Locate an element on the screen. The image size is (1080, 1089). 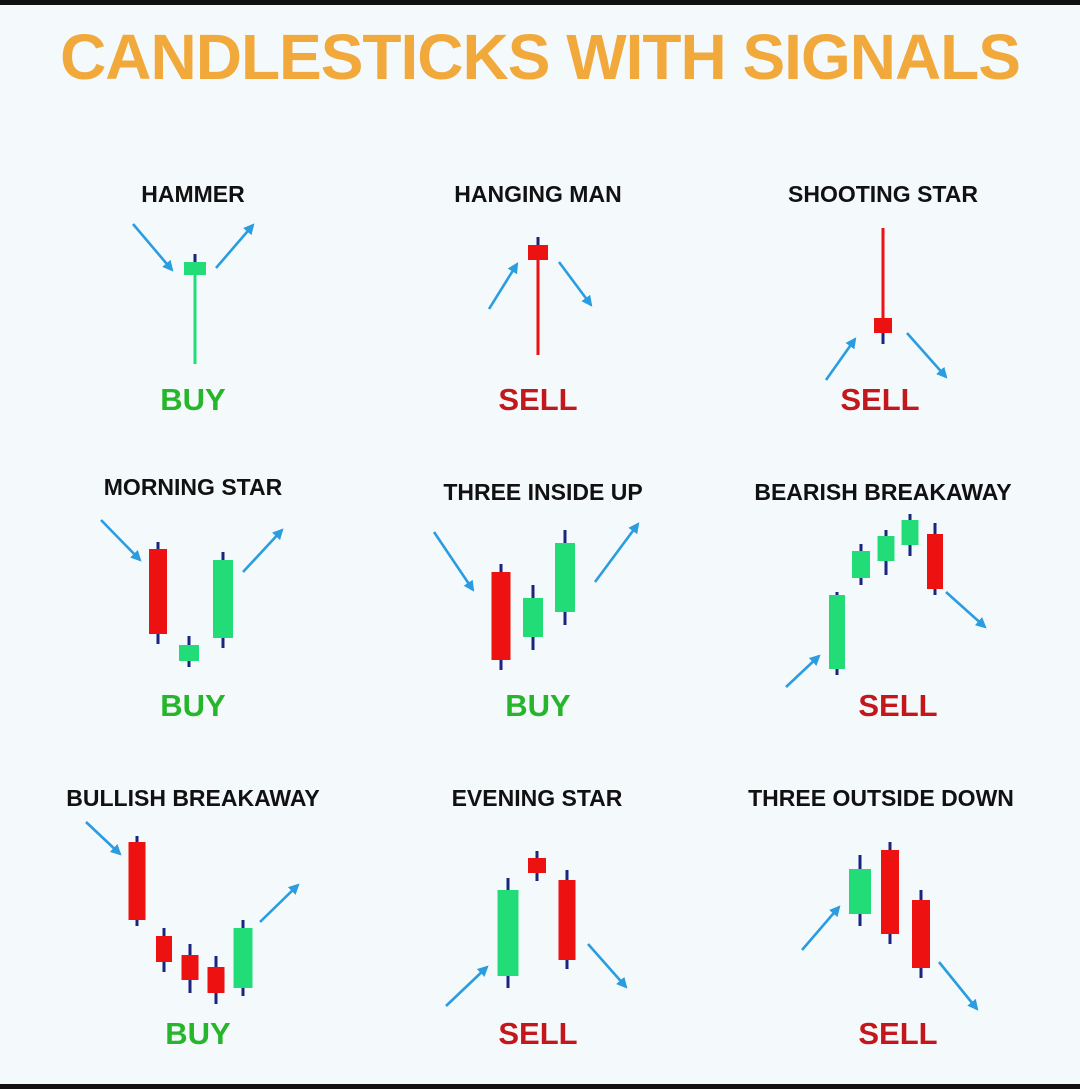
pattern-hanging-man: HANGING MAN SELL is located at coordinates (537, 299).